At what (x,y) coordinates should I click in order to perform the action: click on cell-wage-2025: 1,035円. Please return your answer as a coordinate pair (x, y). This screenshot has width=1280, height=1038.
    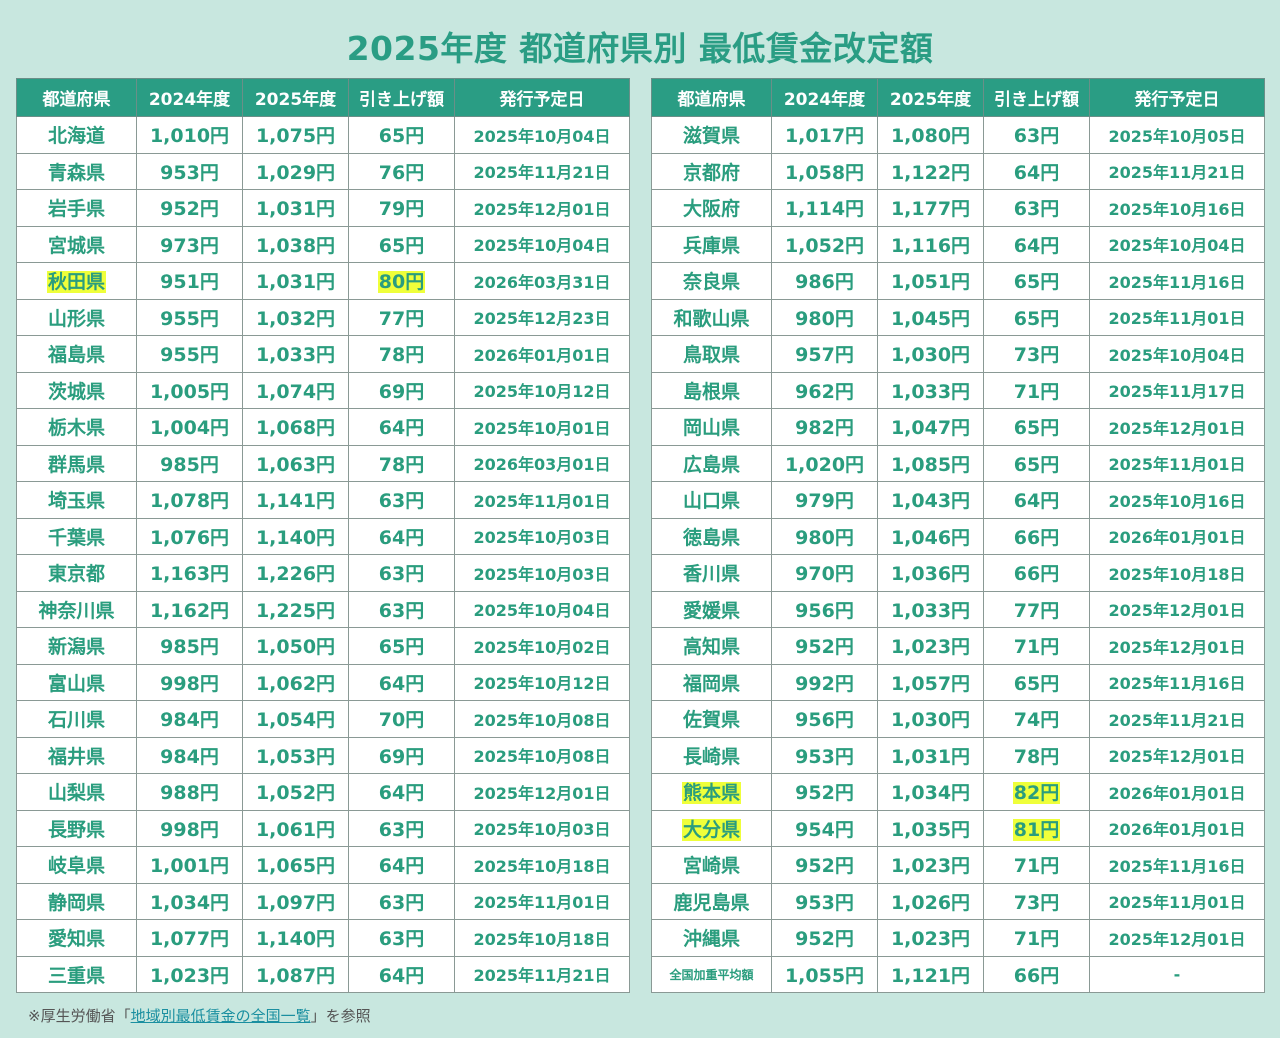
    Looking at the image, I should click on (930, 828).